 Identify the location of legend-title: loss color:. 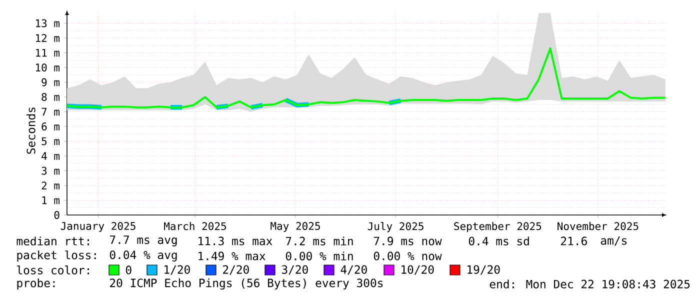
(53, 270).